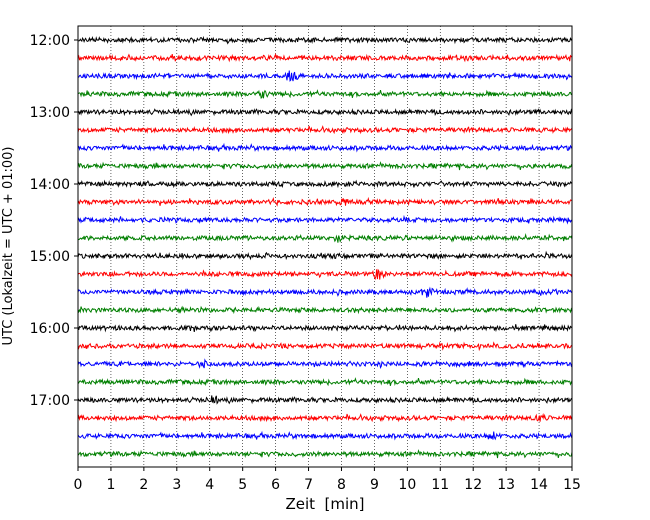 The height and width of the screenshot is (520, 650). I want to click on y-tick-label: 13:00, so click(50, 113).